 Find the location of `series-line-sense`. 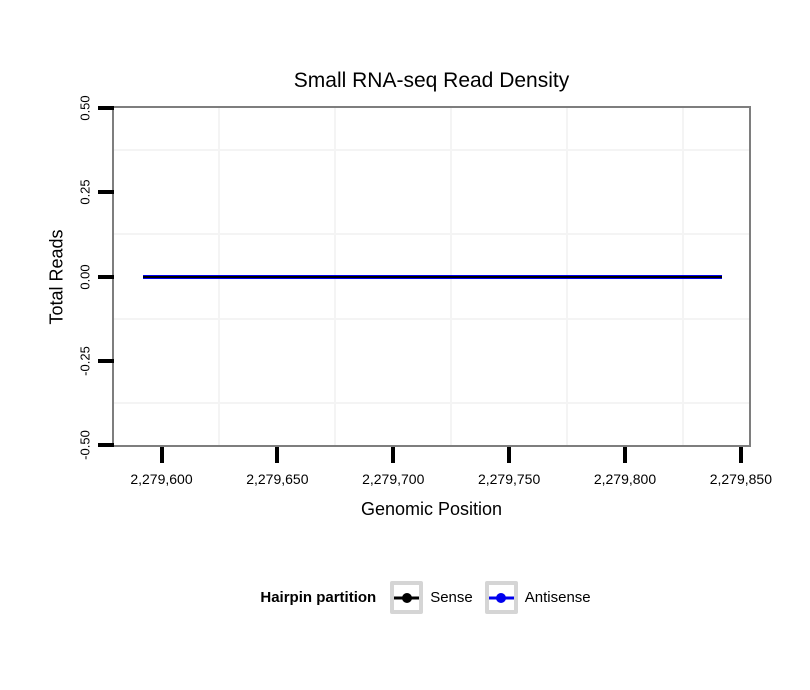

series-line-sense is located at coordinates (432, 276).